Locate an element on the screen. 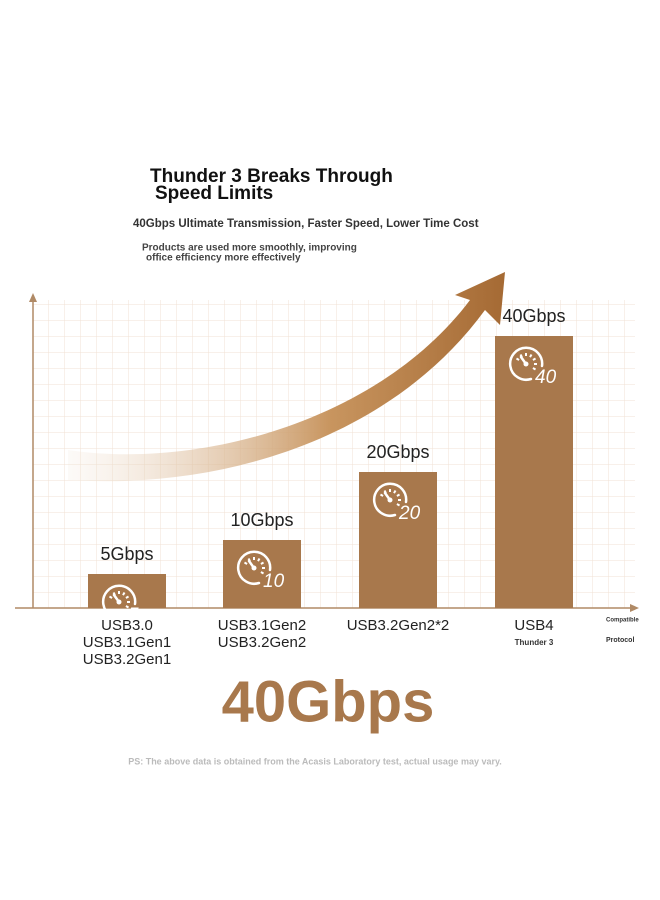  description: office efficiency more effectively is located at coordinates (223, 258).